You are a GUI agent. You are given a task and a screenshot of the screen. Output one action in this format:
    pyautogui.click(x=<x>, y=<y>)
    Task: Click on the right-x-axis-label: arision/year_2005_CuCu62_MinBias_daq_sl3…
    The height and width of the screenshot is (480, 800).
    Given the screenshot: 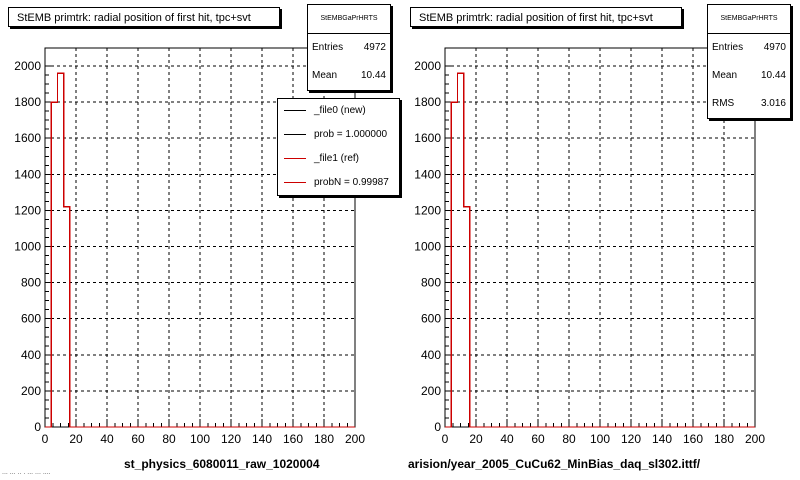 What is the action you would take?
    pyautogui.click(x=554, y=464)
    